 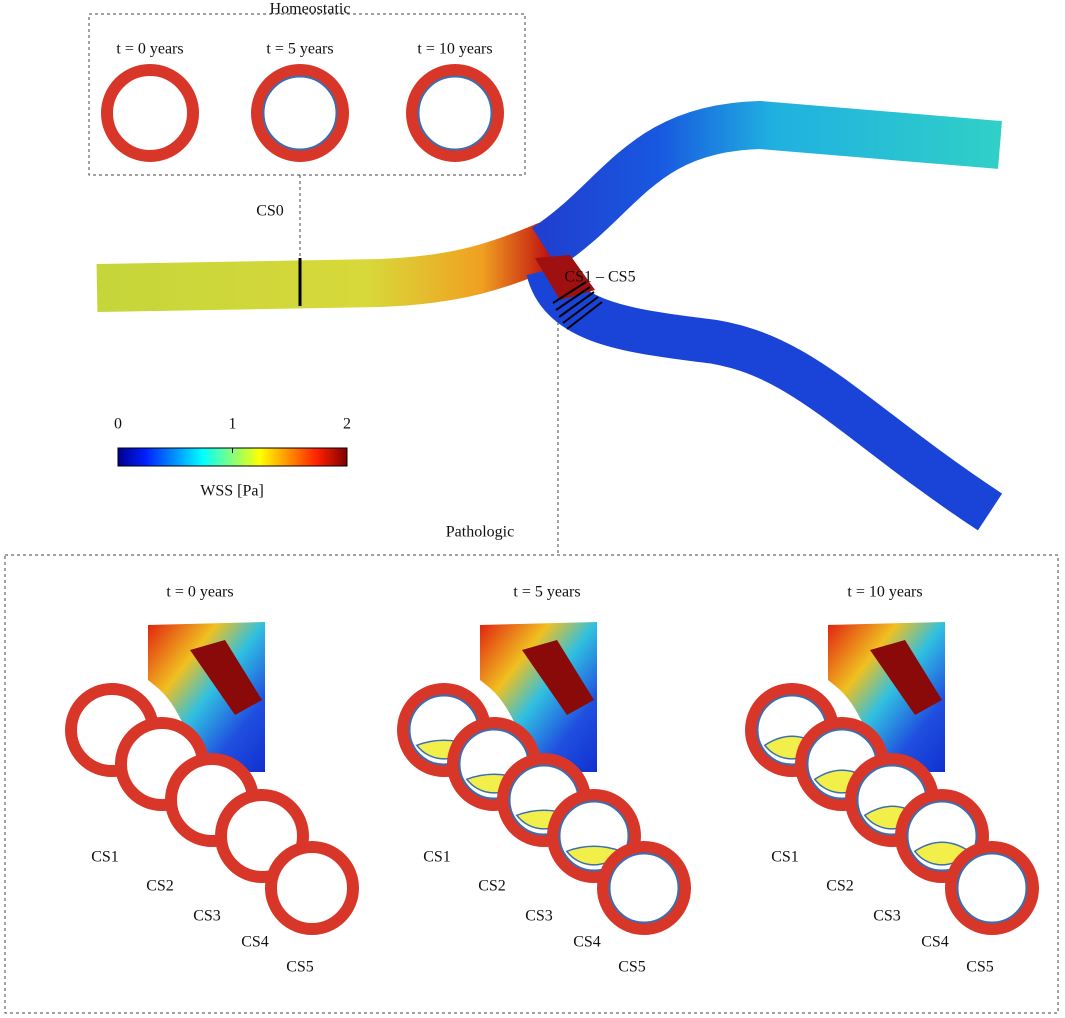 What do you see at coordinates (233, 424) in the screenshot?
I see `colorbar-tick-label: 1` at bounding box center [233, 424].